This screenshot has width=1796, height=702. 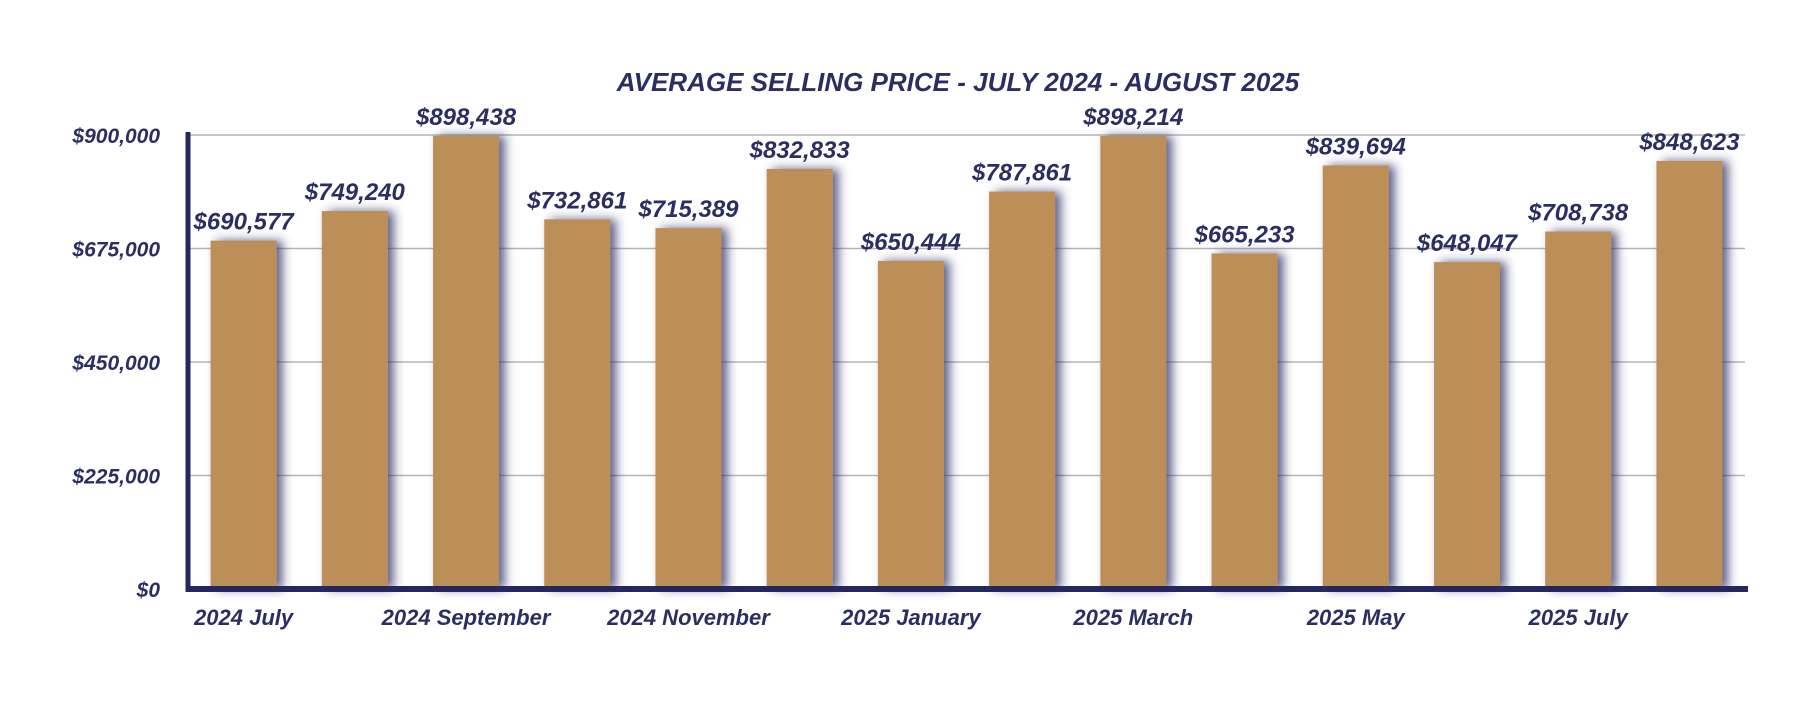 What do you see at coordinates (688, 209) in the screenshot?
I see `data-label: $715,389` at bounding box center [688, 209].